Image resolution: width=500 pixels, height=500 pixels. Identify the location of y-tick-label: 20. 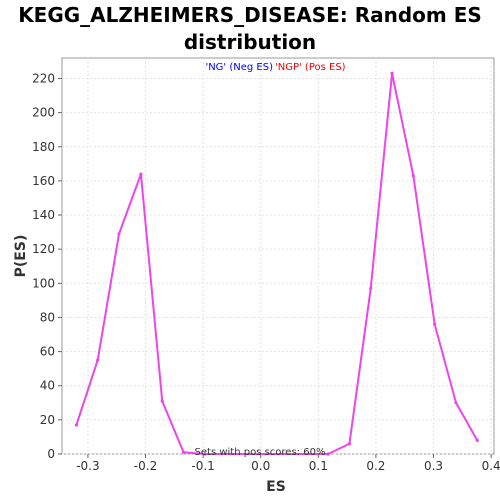
(47, 420).